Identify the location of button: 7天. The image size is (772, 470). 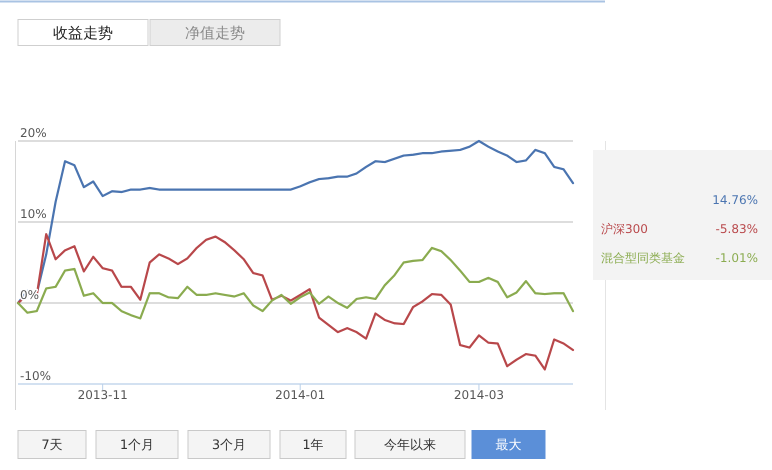
(52, 444).